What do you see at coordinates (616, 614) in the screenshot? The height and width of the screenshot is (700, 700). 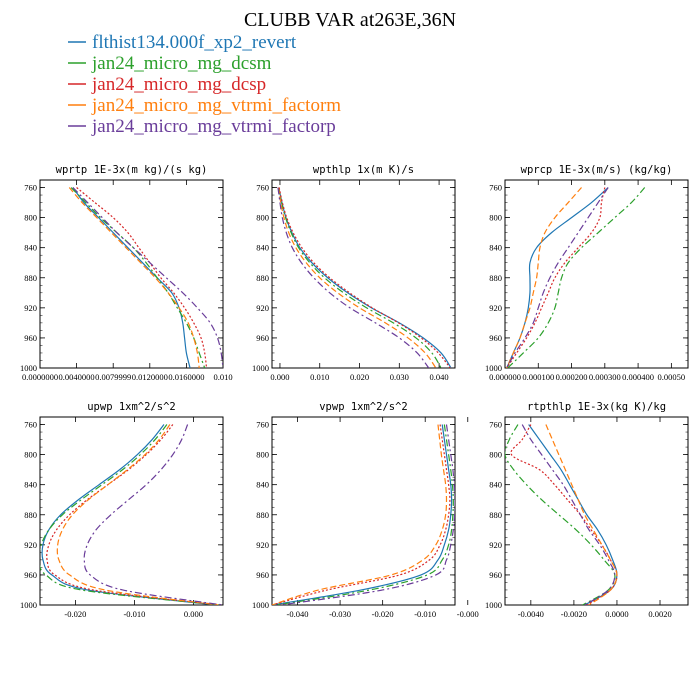 I see `x-tick-label: 0.0000` at bounding box center [616, 614].